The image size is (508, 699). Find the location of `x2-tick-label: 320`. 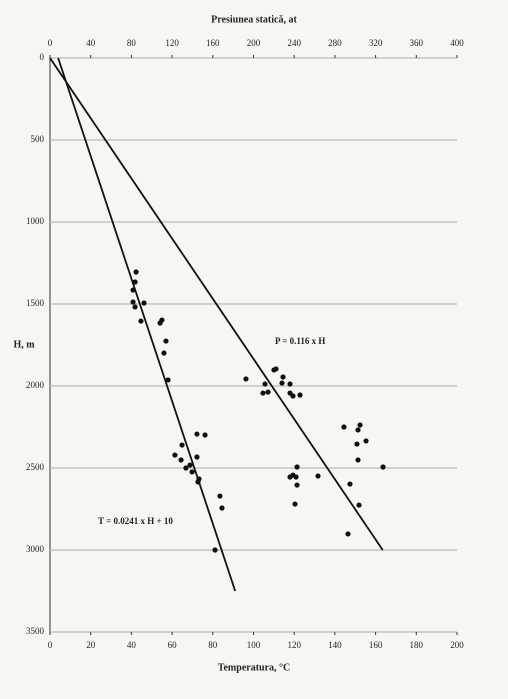

x2-tick-label: 320 is located at coordinates (376, 43).